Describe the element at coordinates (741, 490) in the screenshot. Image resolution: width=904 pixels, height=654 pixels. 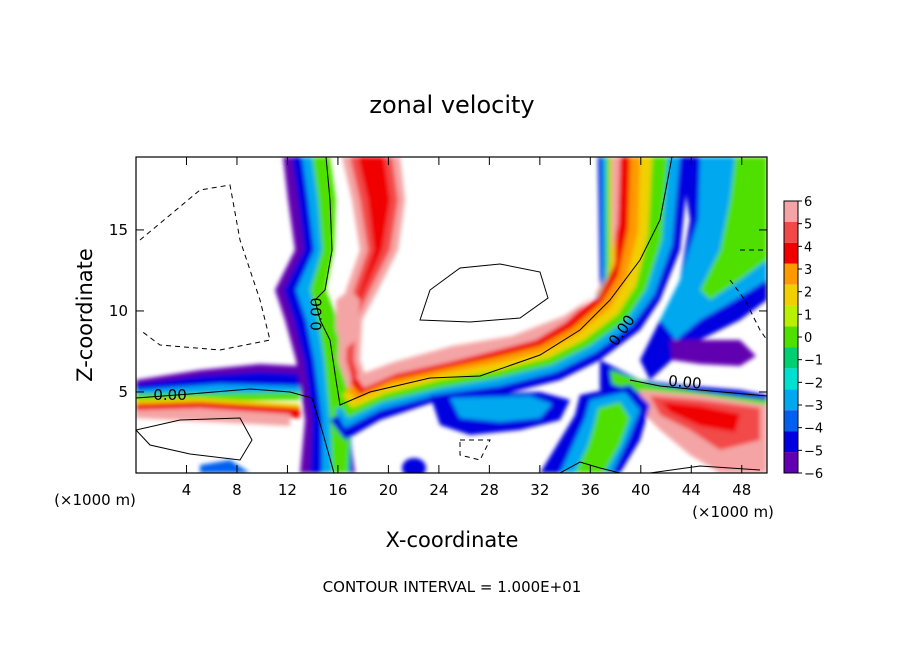
I see `x-tick-label: 48` at that location.